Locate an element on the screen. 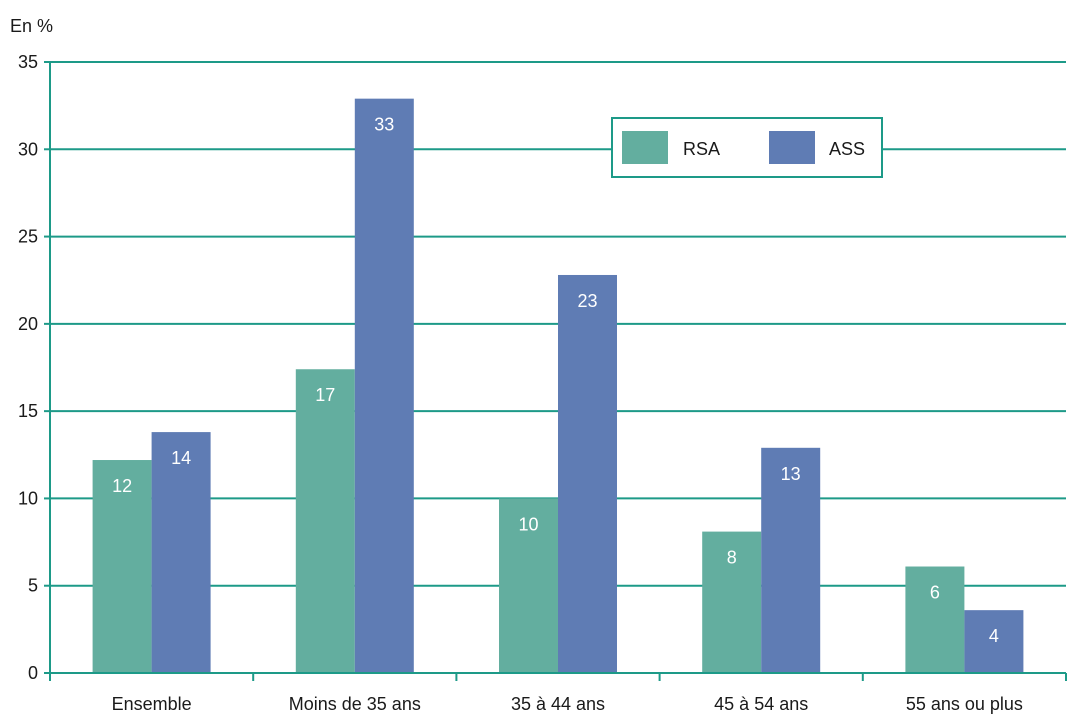  data-label: 33 is located at coordinates (384, 125).